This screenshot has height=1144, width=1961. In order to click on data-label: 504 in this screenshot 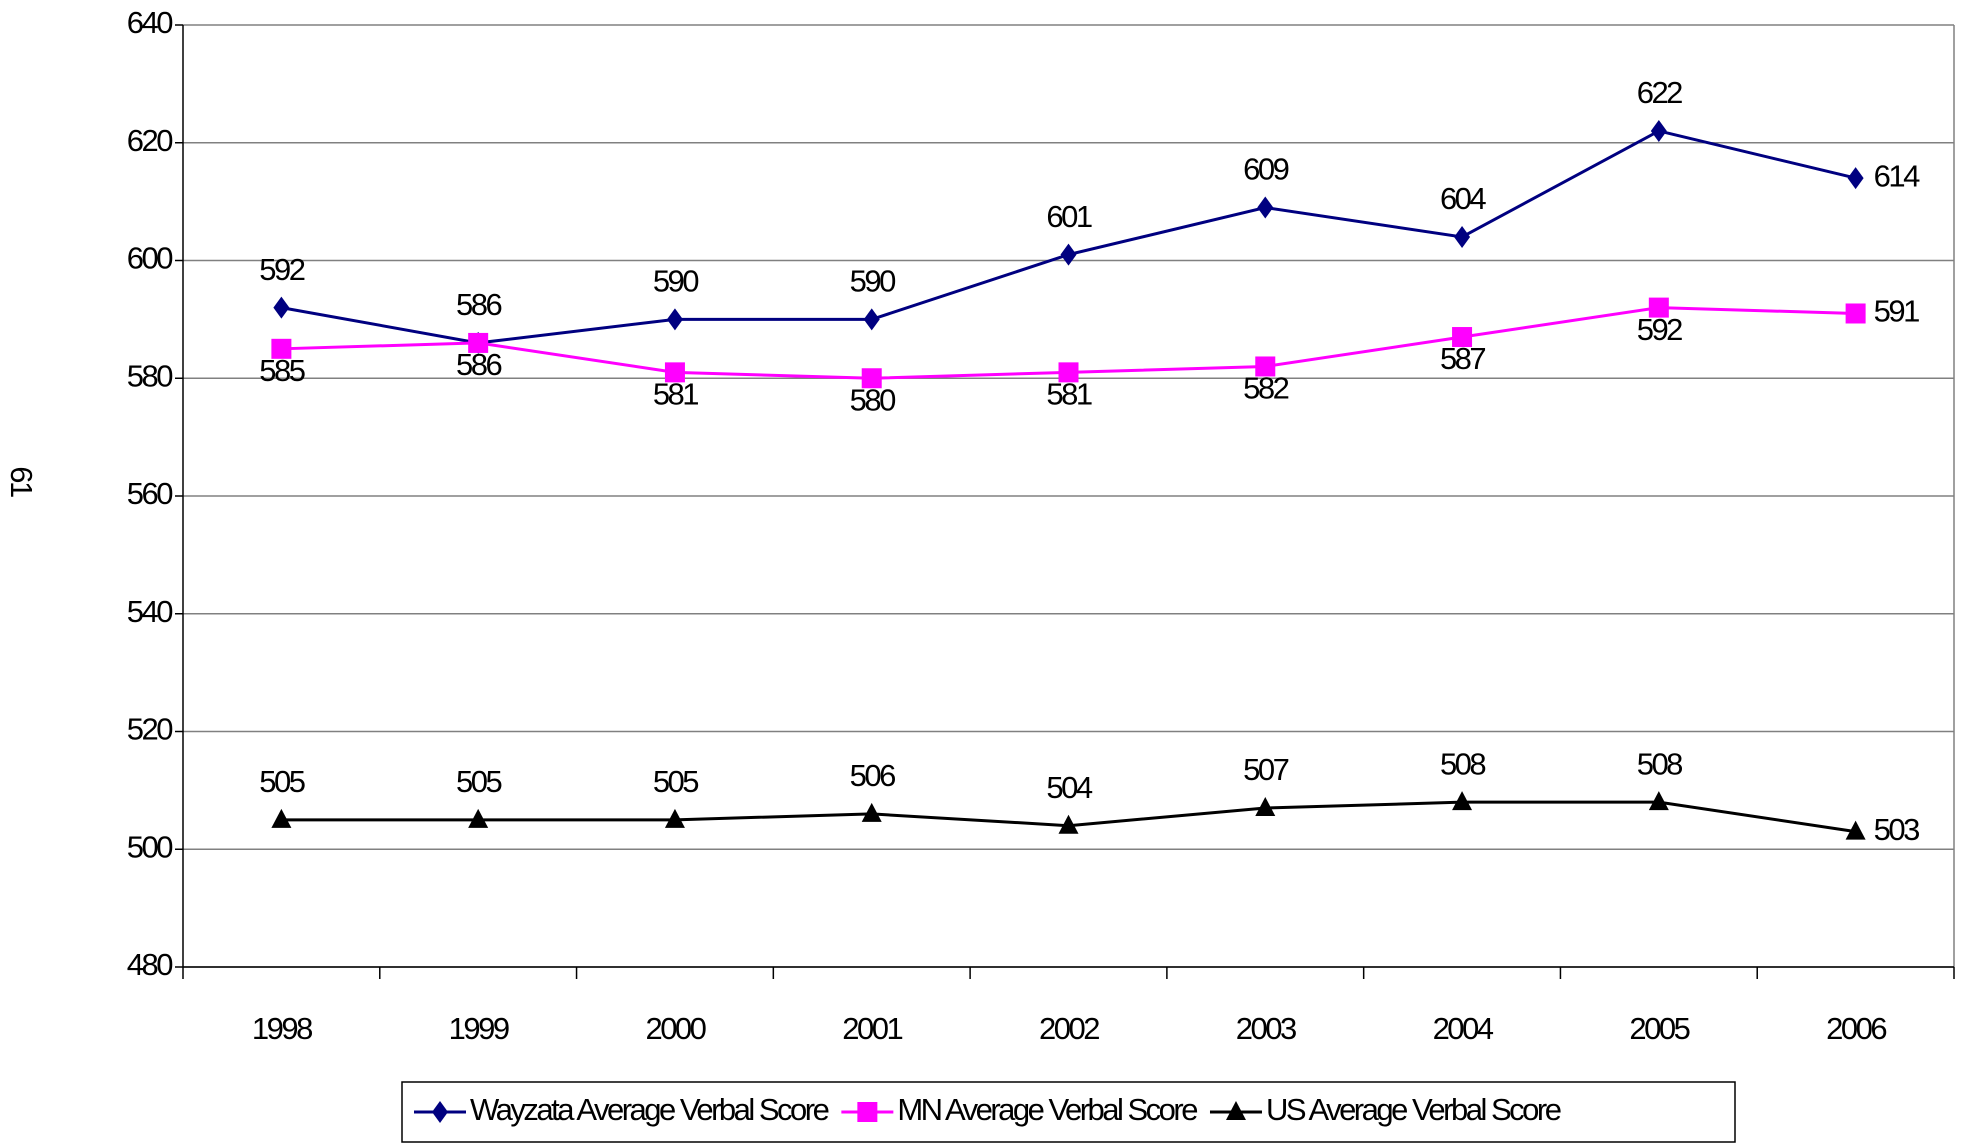, I will do `click(1069, 787)`.